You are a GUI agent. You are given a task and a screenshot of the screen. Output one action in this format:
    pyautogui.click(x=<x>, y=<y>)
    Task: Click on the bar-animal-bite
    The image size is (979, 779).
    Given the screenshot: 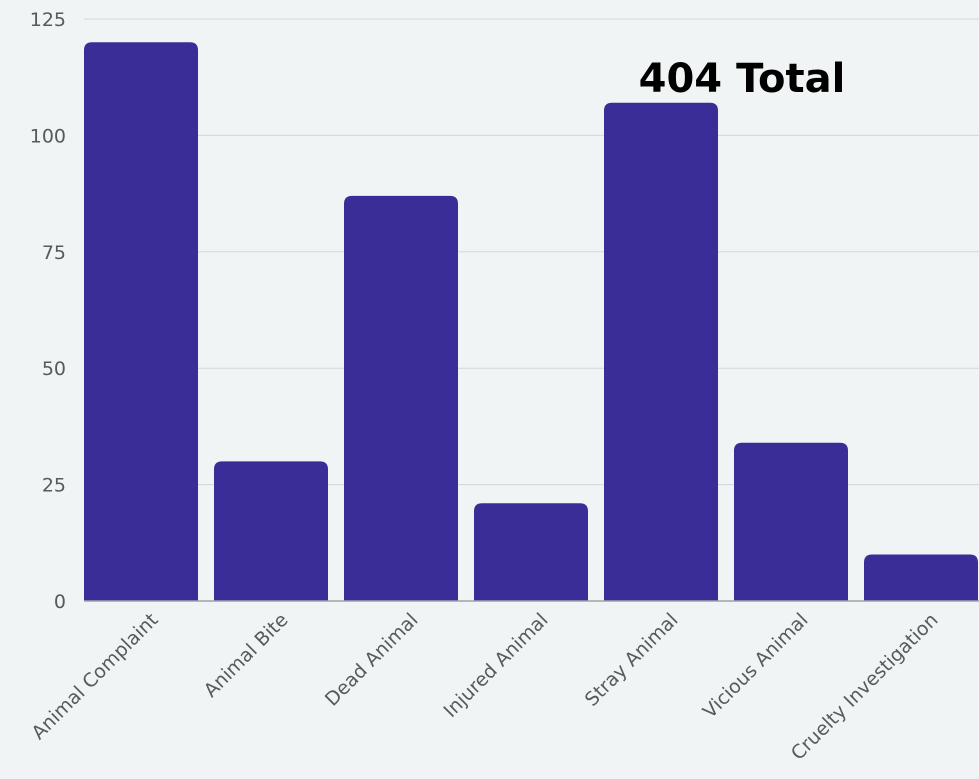 What is the action you would take?
    pyautogui.click(x=271, y=531)
    